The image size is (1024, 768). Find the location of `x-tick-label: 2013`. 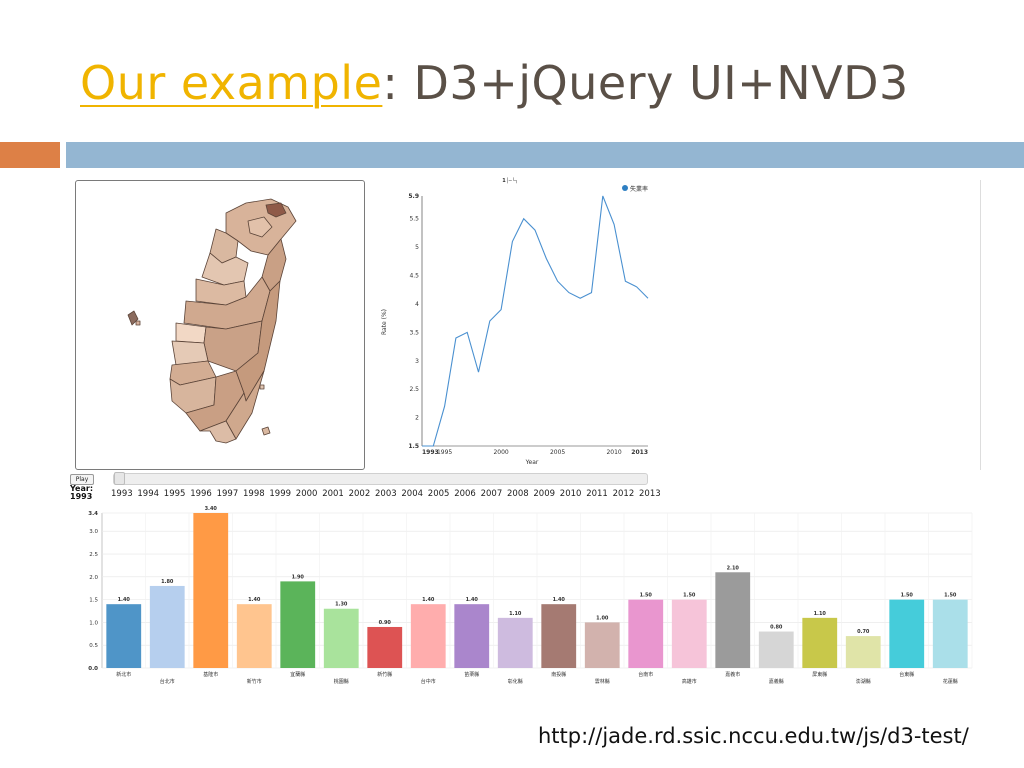

x-tick-label: 2013 is located at coordinates (639, 452).